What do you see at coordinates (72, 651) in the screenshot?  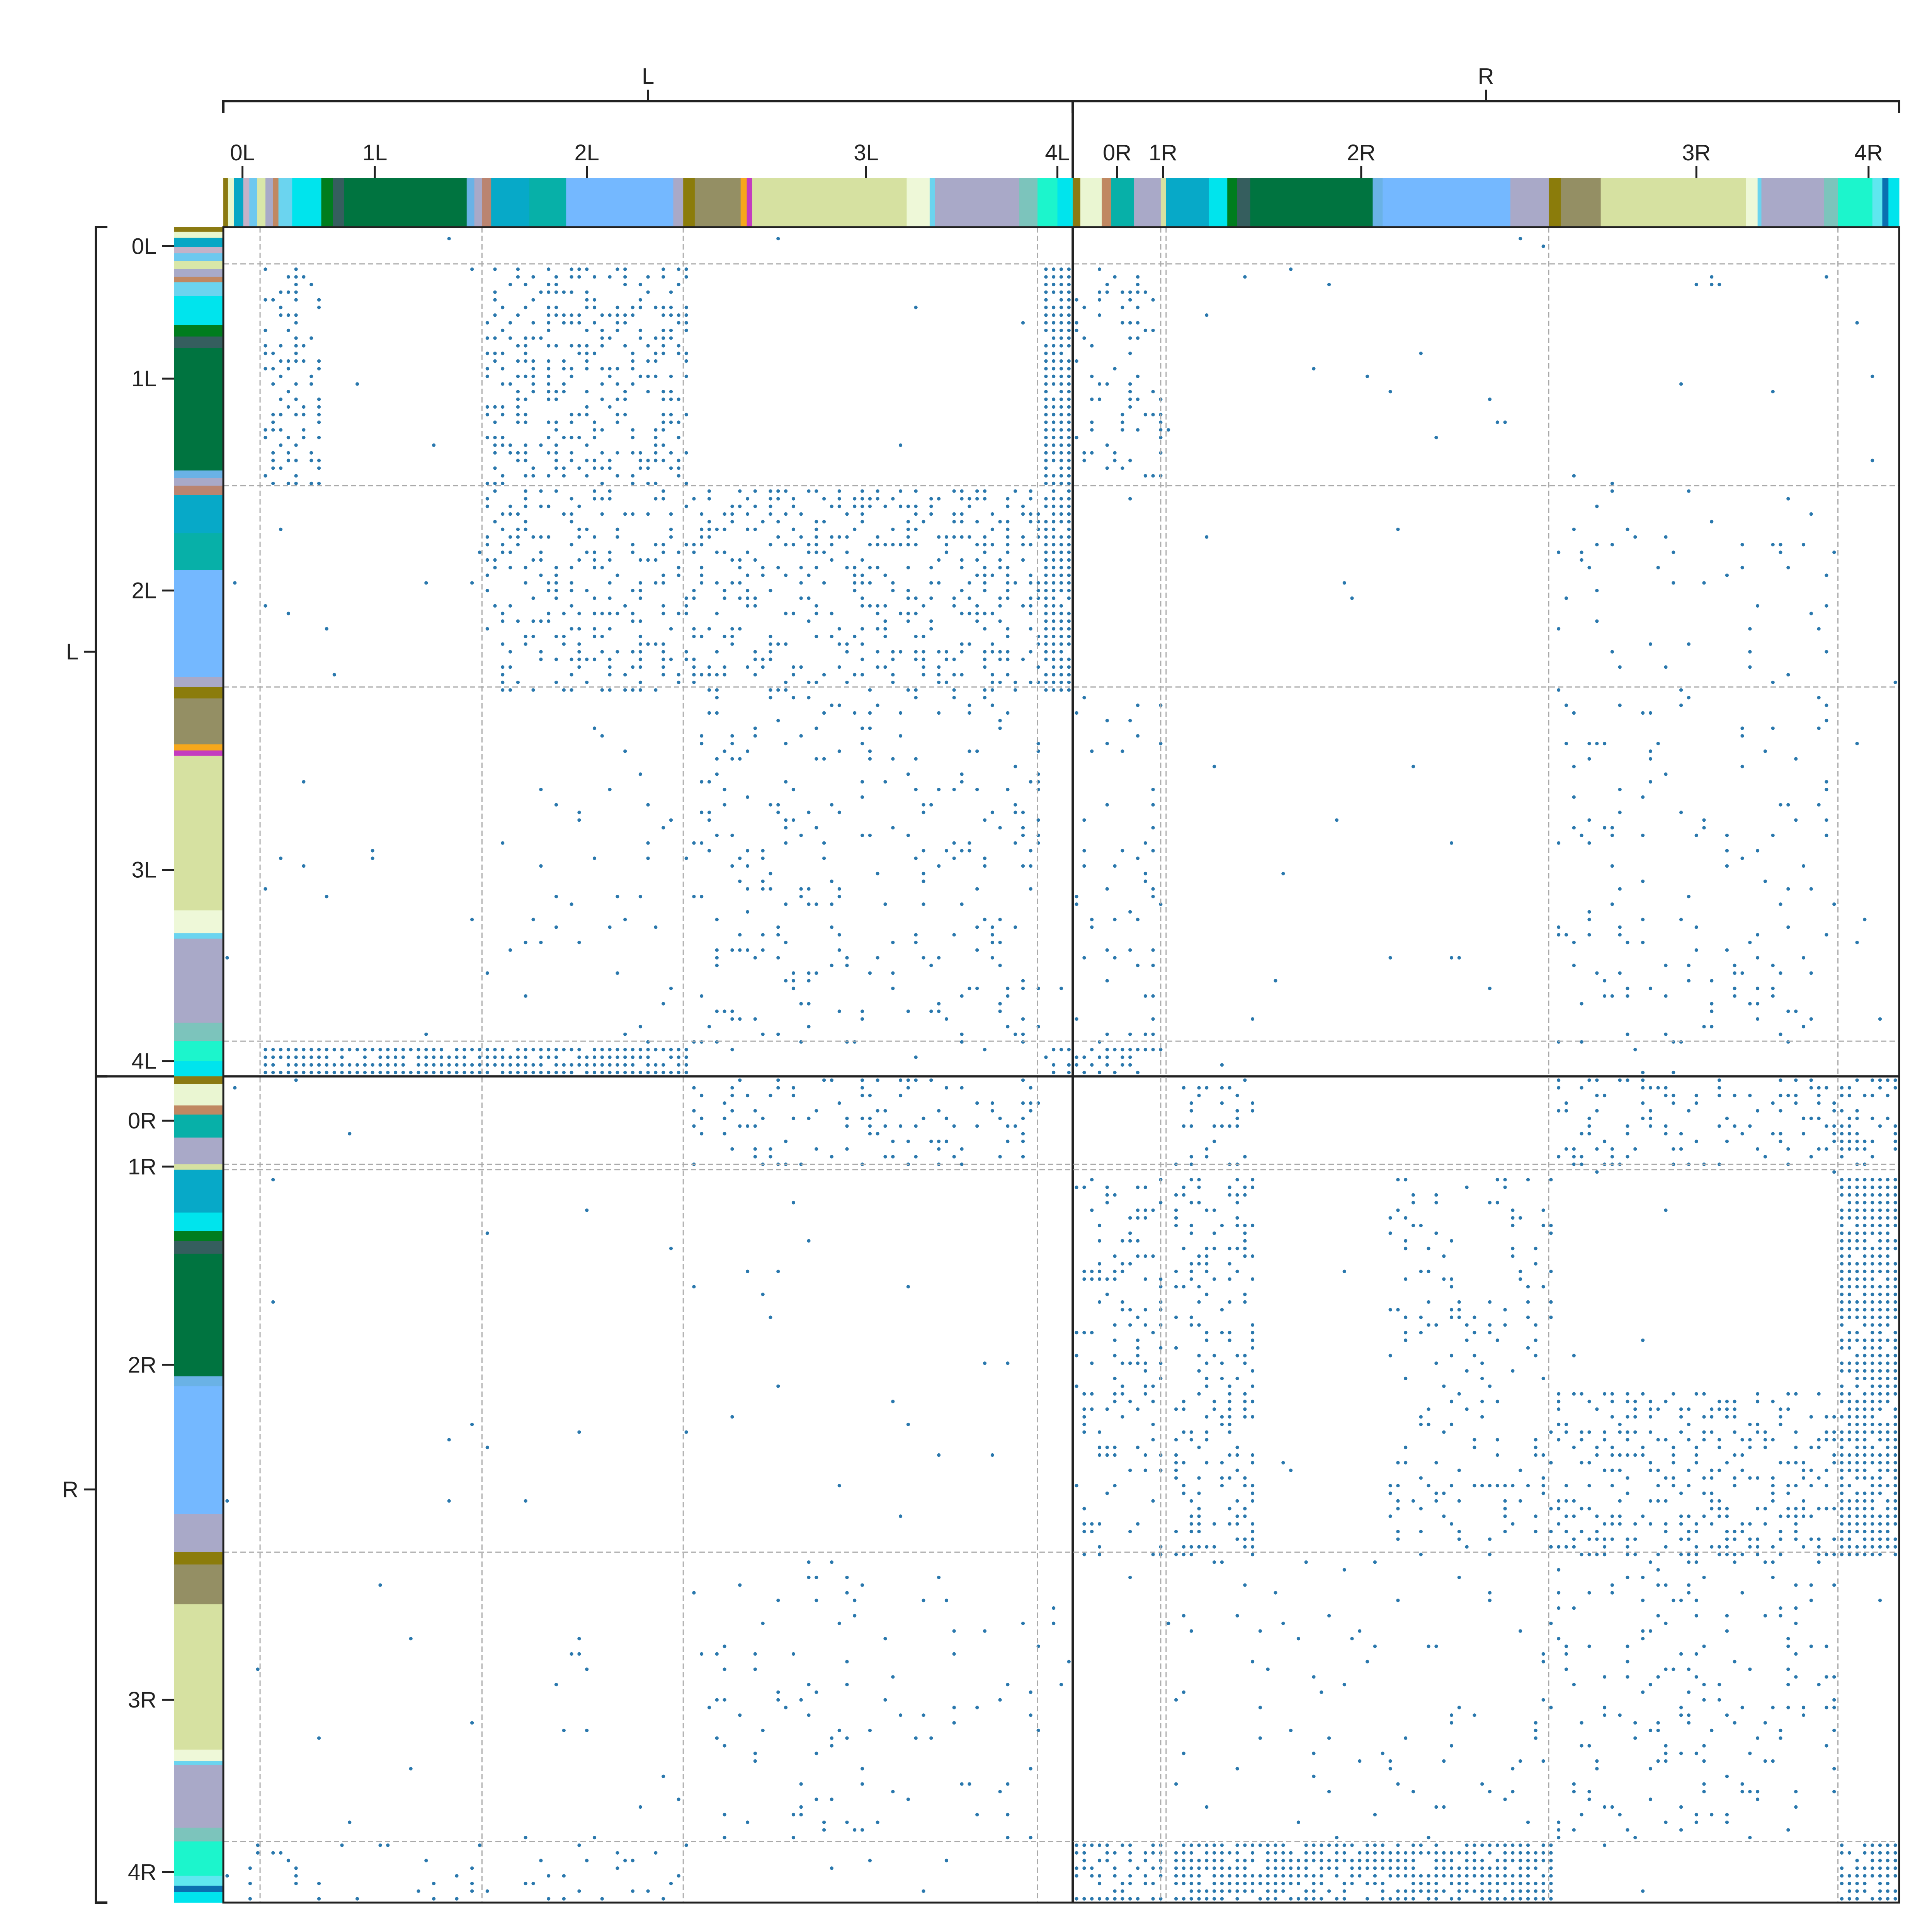 I see `left-hemisphere-label: L` at bounding box center [72, 651].